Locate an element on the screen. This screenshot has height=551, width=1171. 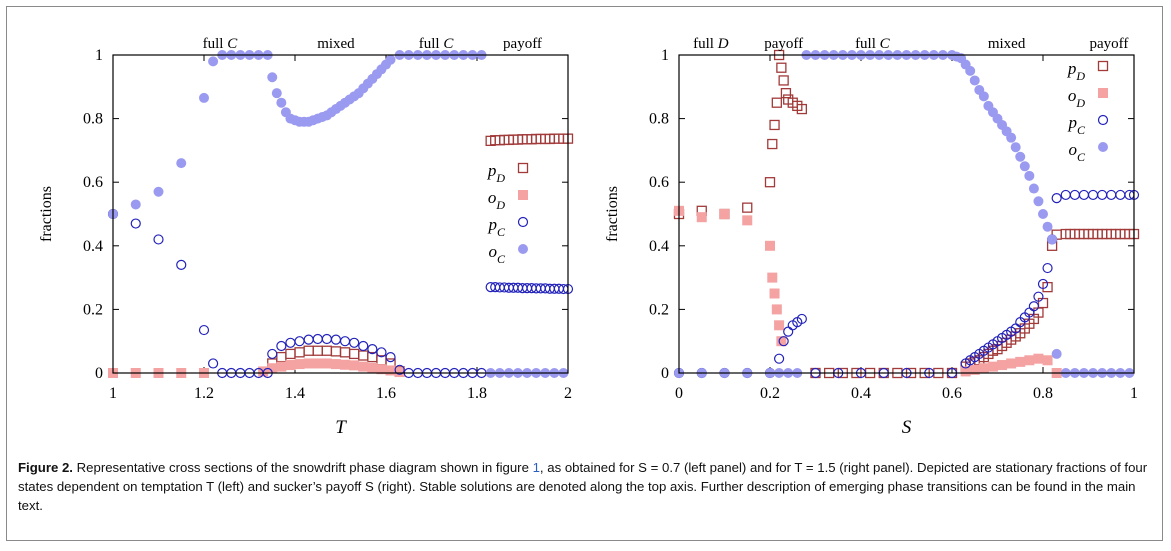
y-tick-label: 0 is located at coordinates (99, 373).